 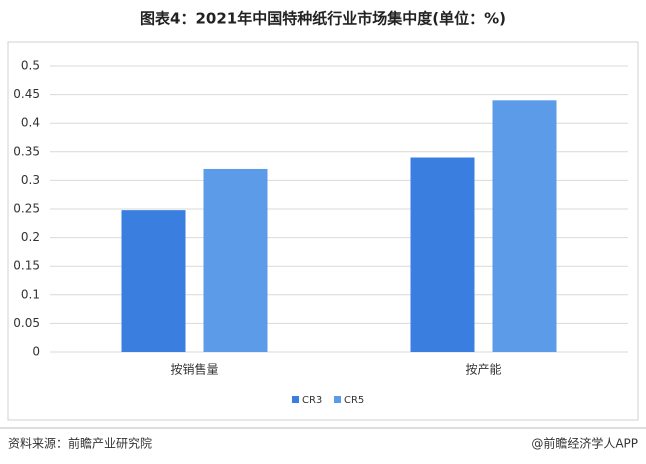 I want to click on y-tick-label: 0.15, so click(x=26, y=266).